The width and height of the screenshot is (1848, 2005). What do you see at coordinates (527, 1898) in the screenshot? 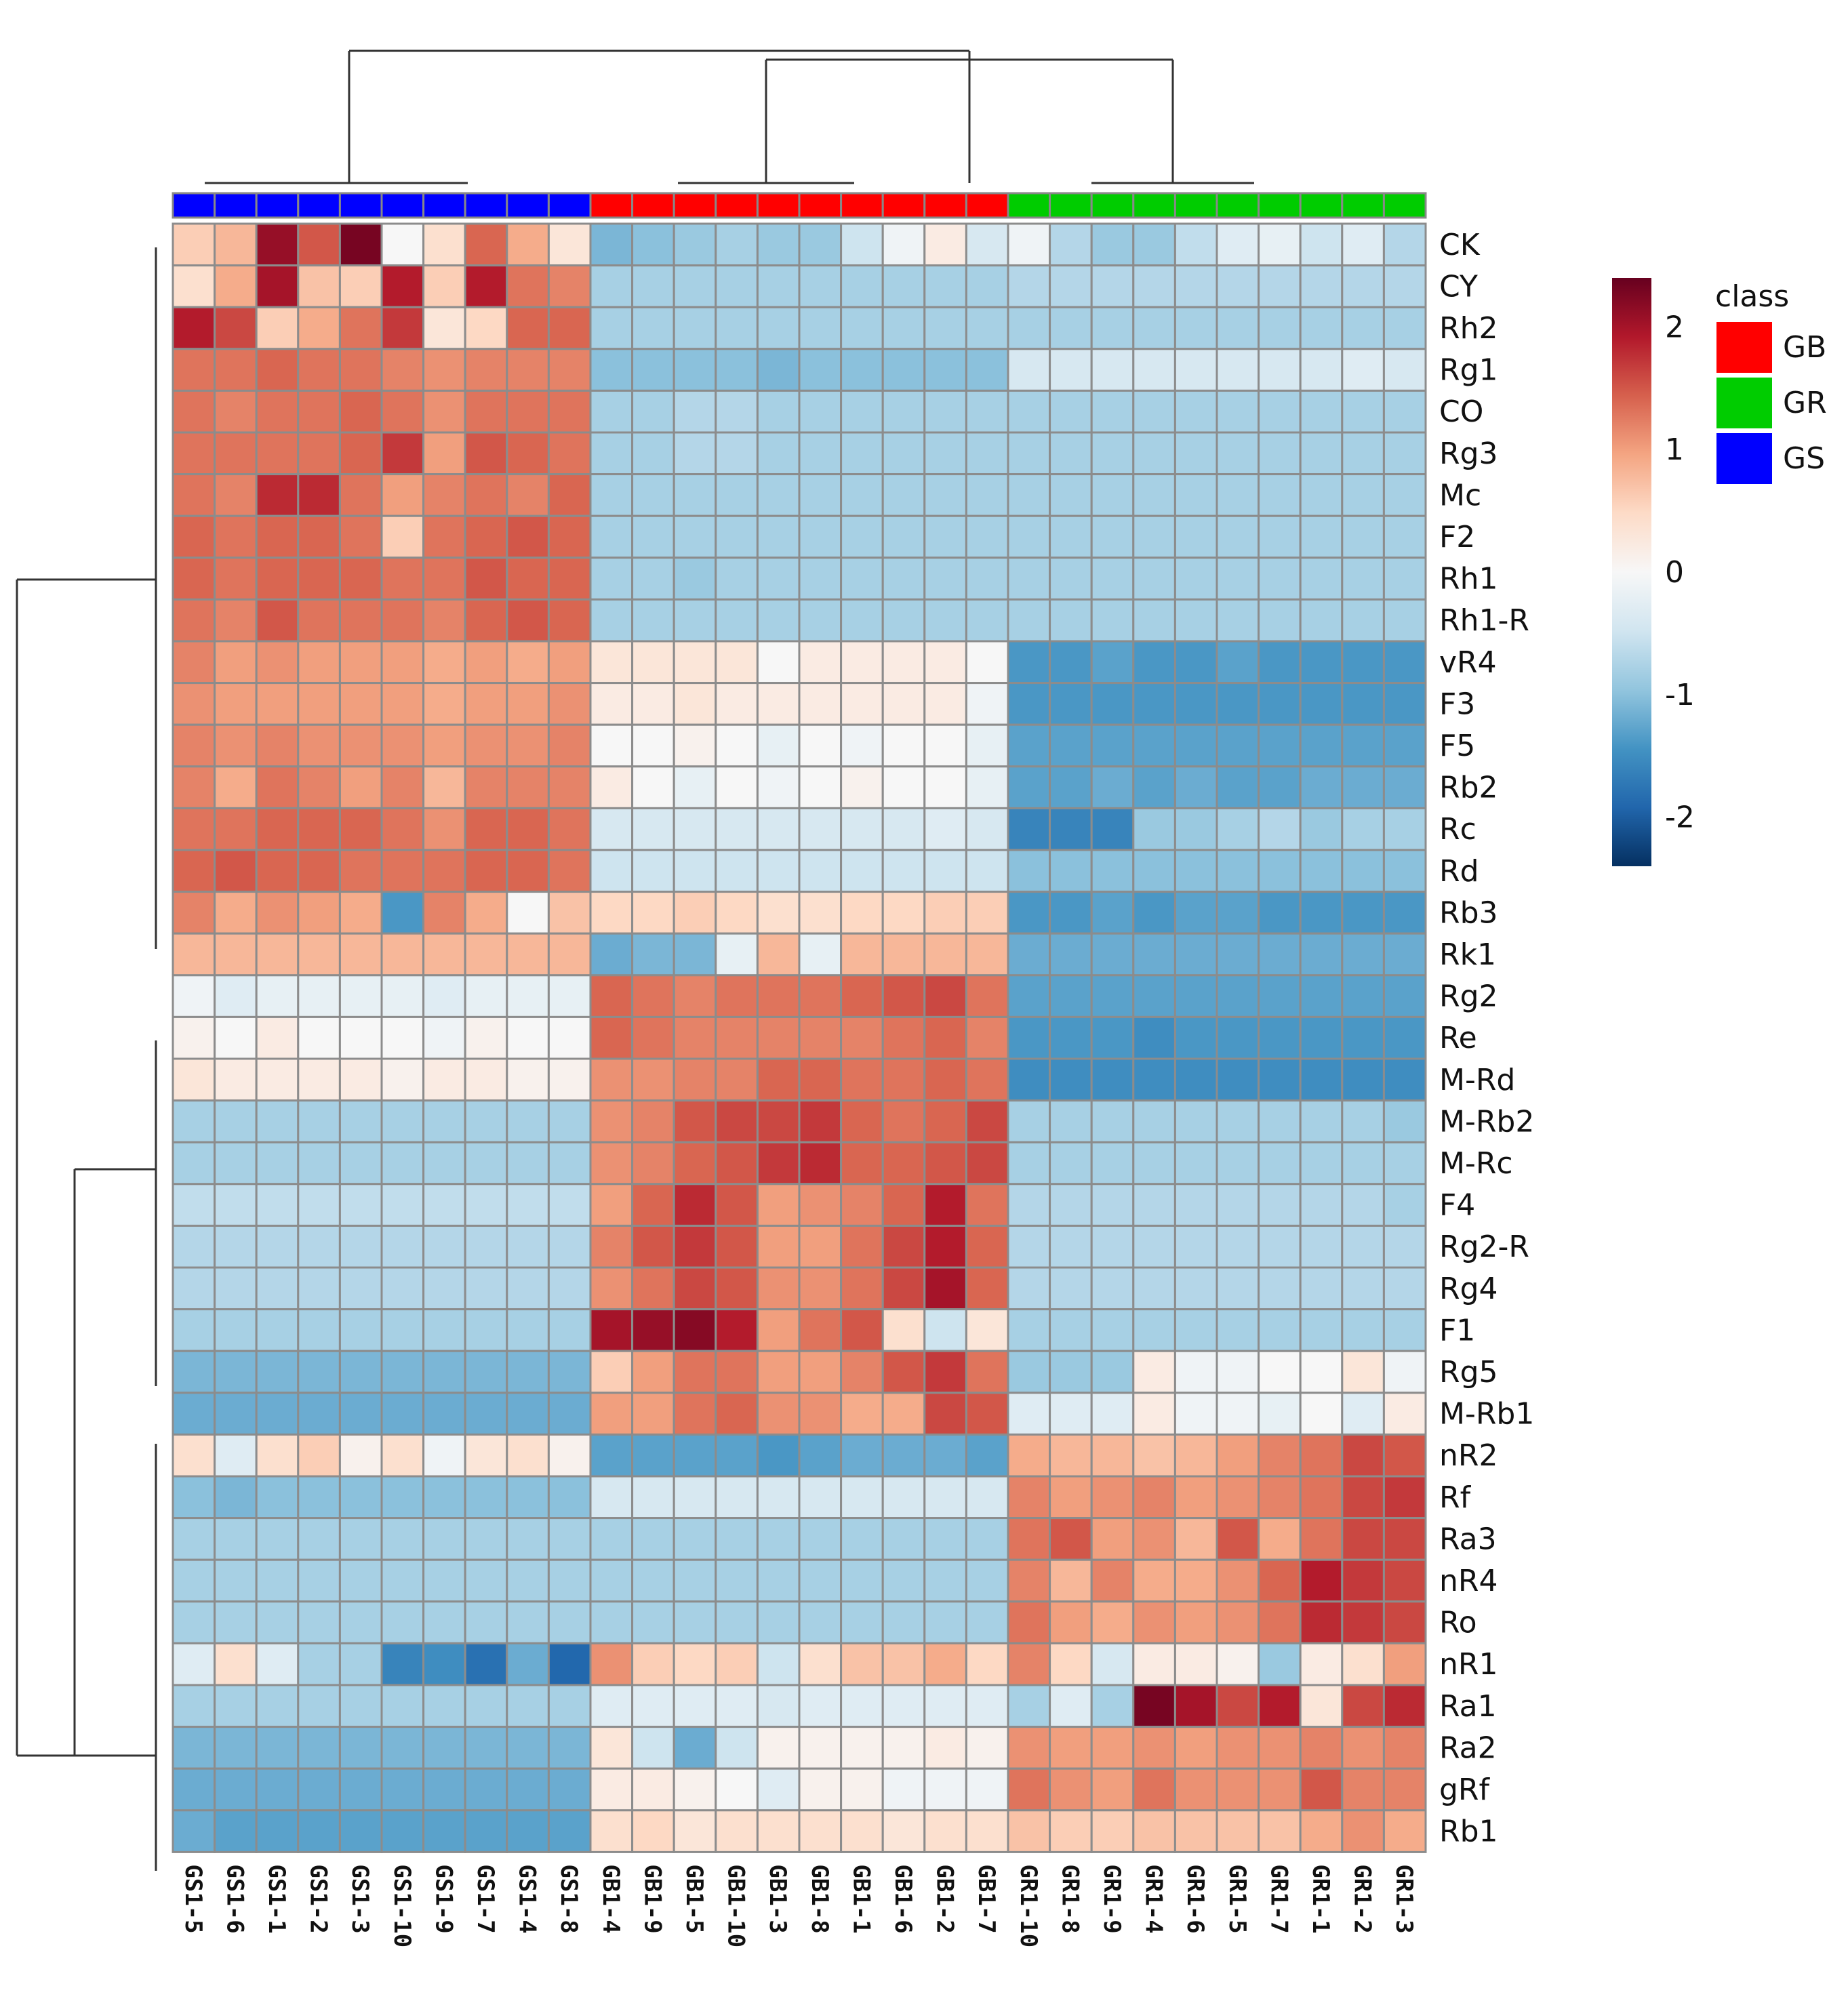
I see `col-label-GS1-4: GS1-4` at bounding box center [527, 1898].